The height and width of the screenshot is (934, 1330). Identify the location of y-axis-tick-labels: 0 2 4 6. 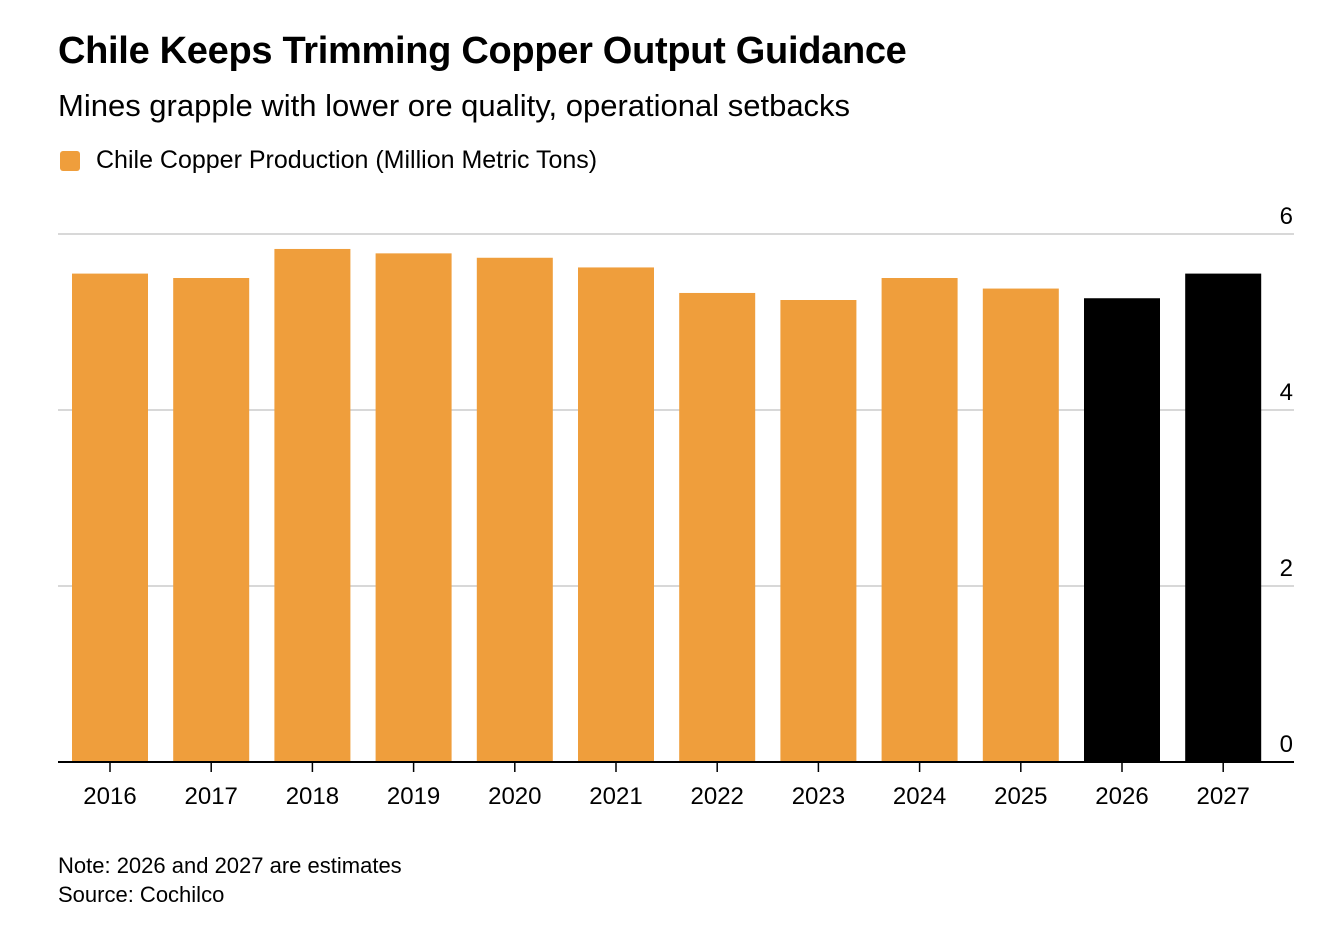
(1286, 480).